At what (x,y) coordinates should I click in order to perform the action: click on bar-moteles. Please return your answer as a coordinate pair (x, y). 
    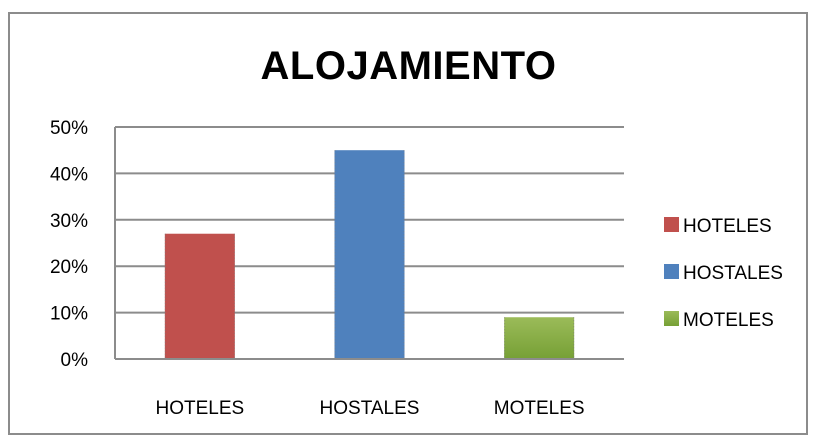
    Looking at the image, I should click on (539, 338).